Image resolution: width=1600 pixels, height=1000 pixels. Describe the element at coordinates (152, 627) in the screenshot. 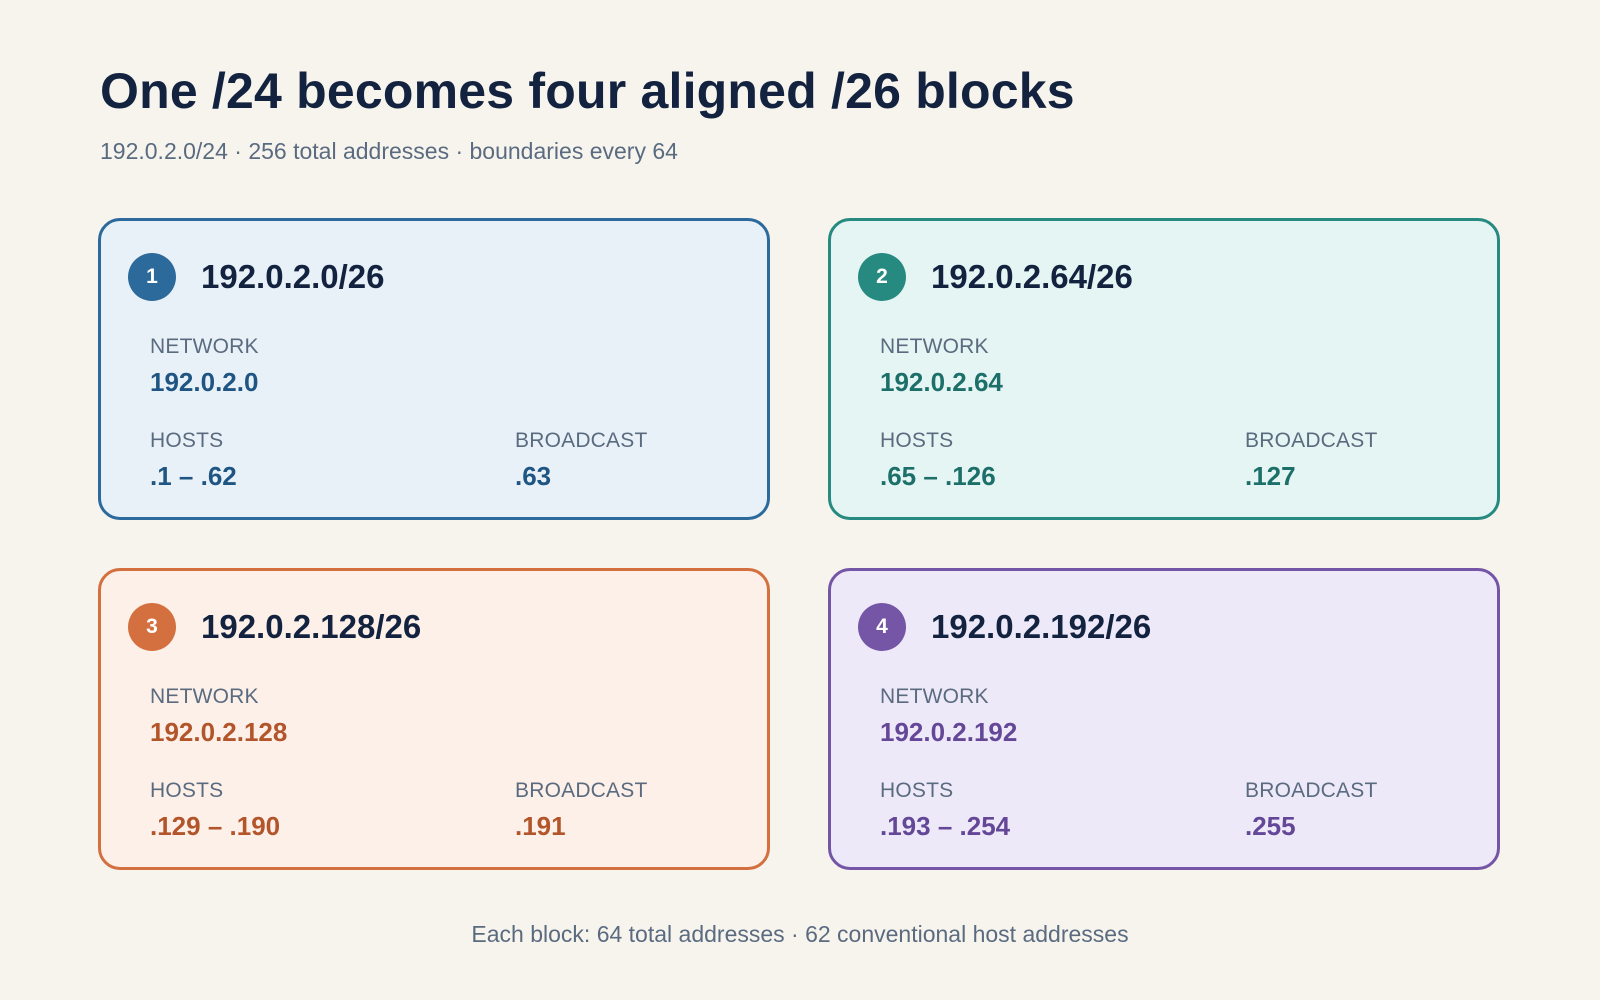

I see `block-number-badge: 3` at that location.